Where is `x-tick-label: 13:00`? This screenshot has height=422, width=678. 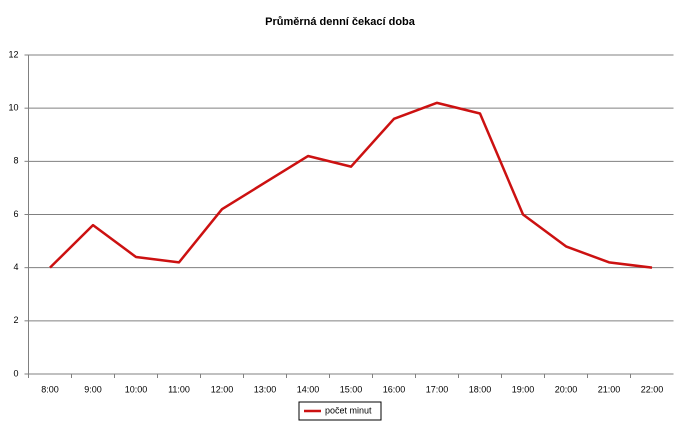
x-tick-label: 13:00 is located at coordinates (265, 389).